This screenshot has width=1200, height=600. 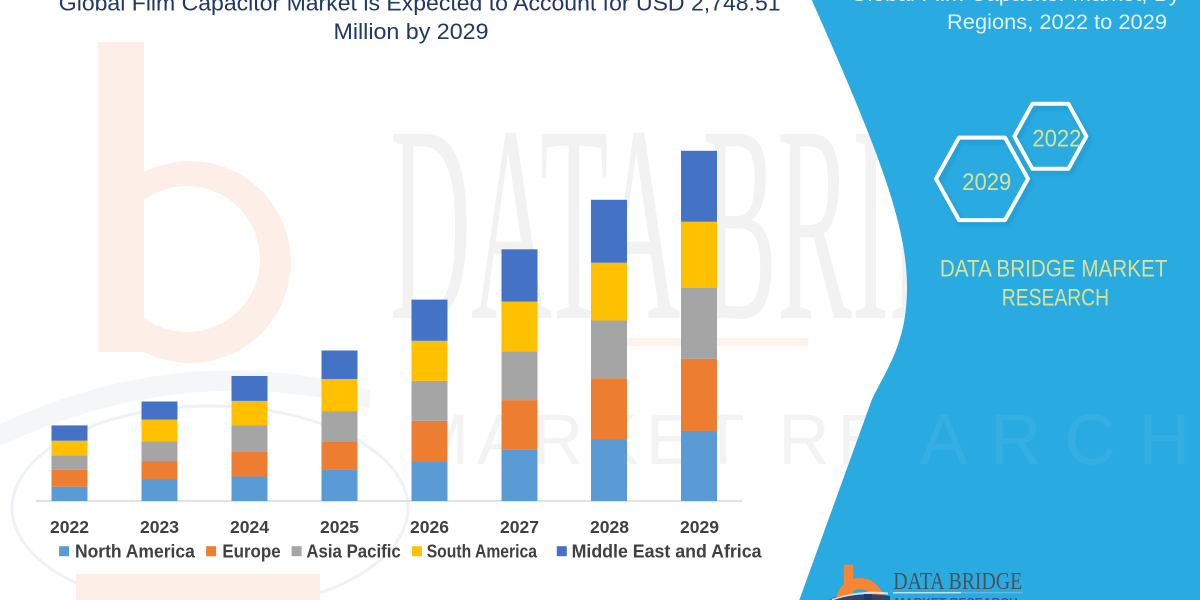 What do you see at coordinates (249, 527) in the screenshot?
I see `svg-text: 2024` at bounding box center [249, 527].